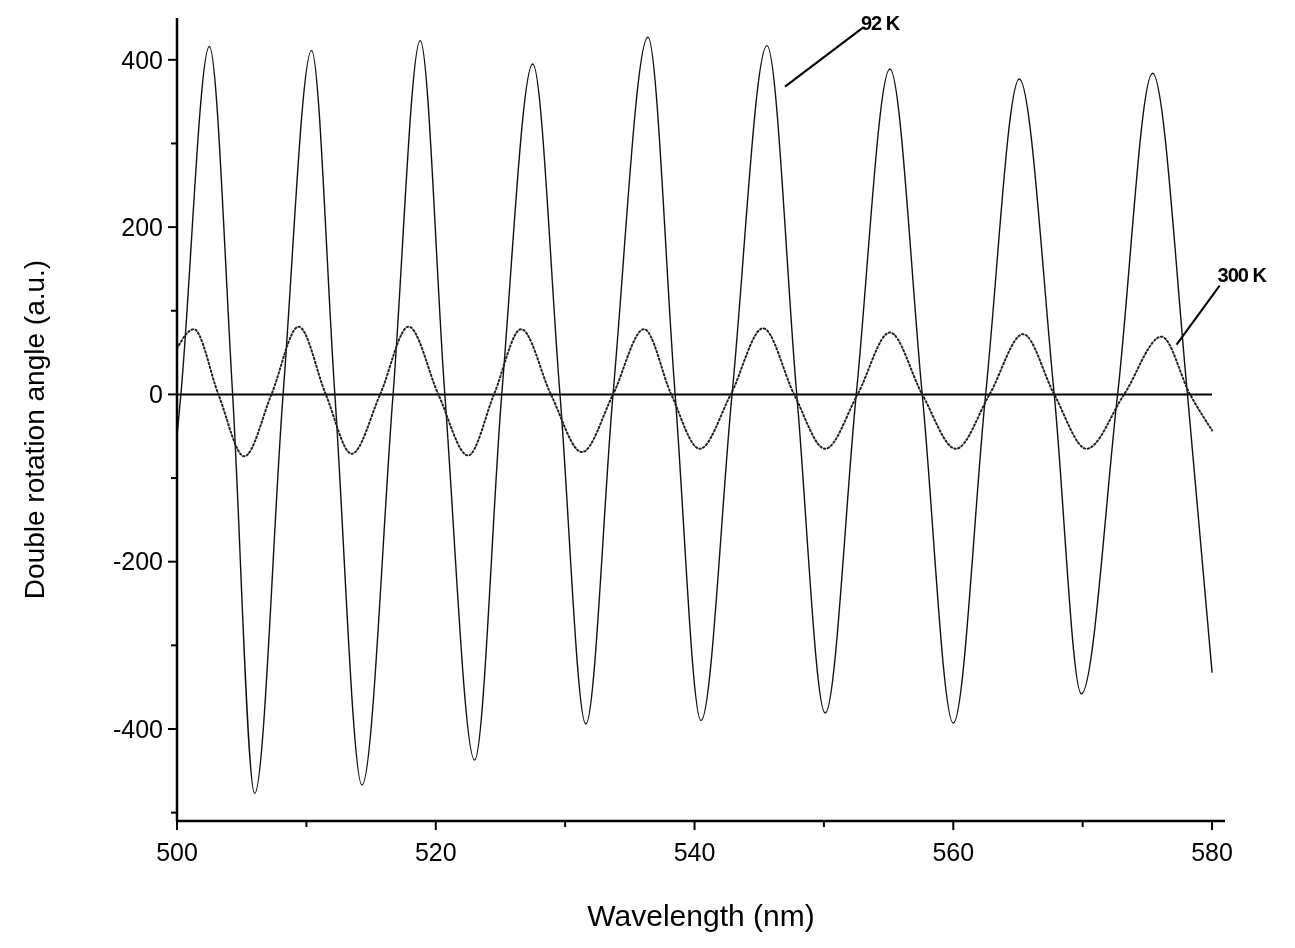 The height and width of the screenshot is (948, 1295). What do you see at coordinates (137, 561) in the screenshot?
I see `y-tick-label: -200` at bounding box center [137, 561].